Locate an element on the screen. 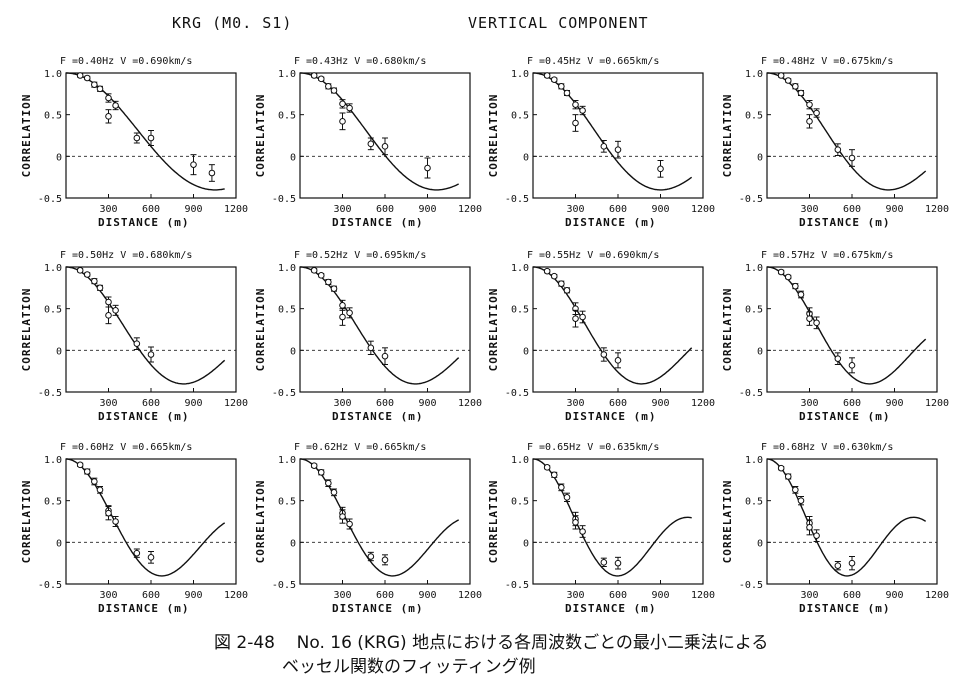  plot-frame is located at coordinates (618, 135).